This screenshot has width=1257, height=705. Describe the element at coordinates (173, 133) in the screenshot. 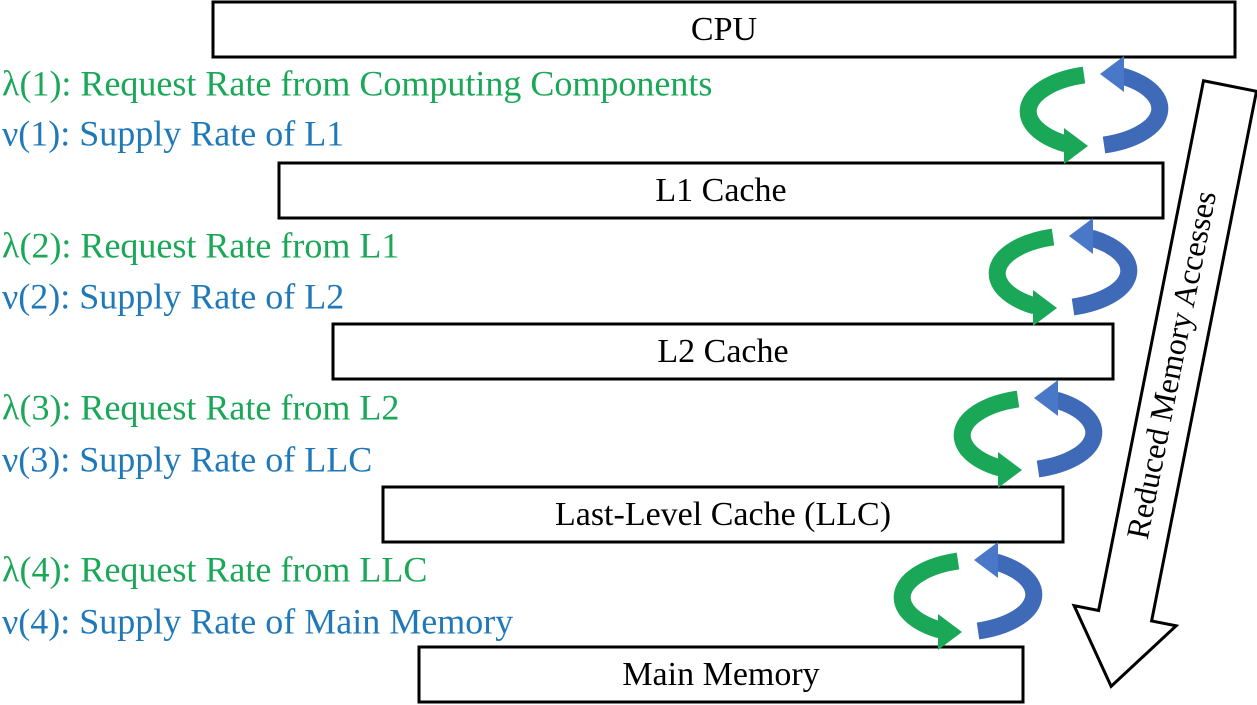

I see `supply-rate: ν(1): Supply Rate of L1` at that location.